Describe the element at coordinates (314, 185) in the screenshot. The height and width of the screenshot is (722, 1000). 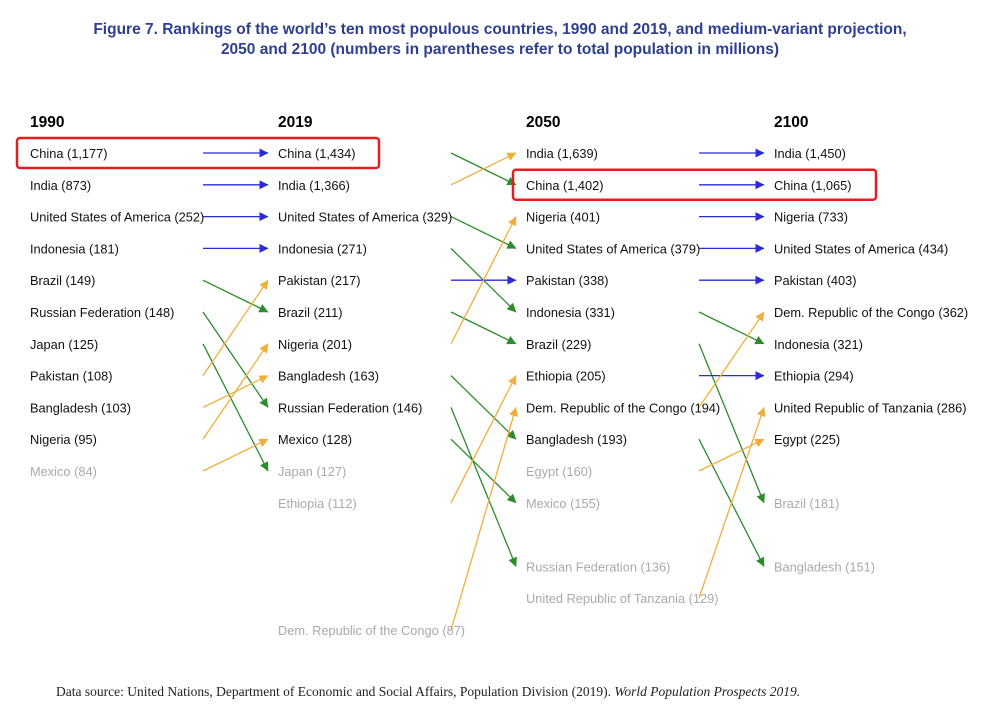
I see `label-2019-india: India (1,366)` at that location.